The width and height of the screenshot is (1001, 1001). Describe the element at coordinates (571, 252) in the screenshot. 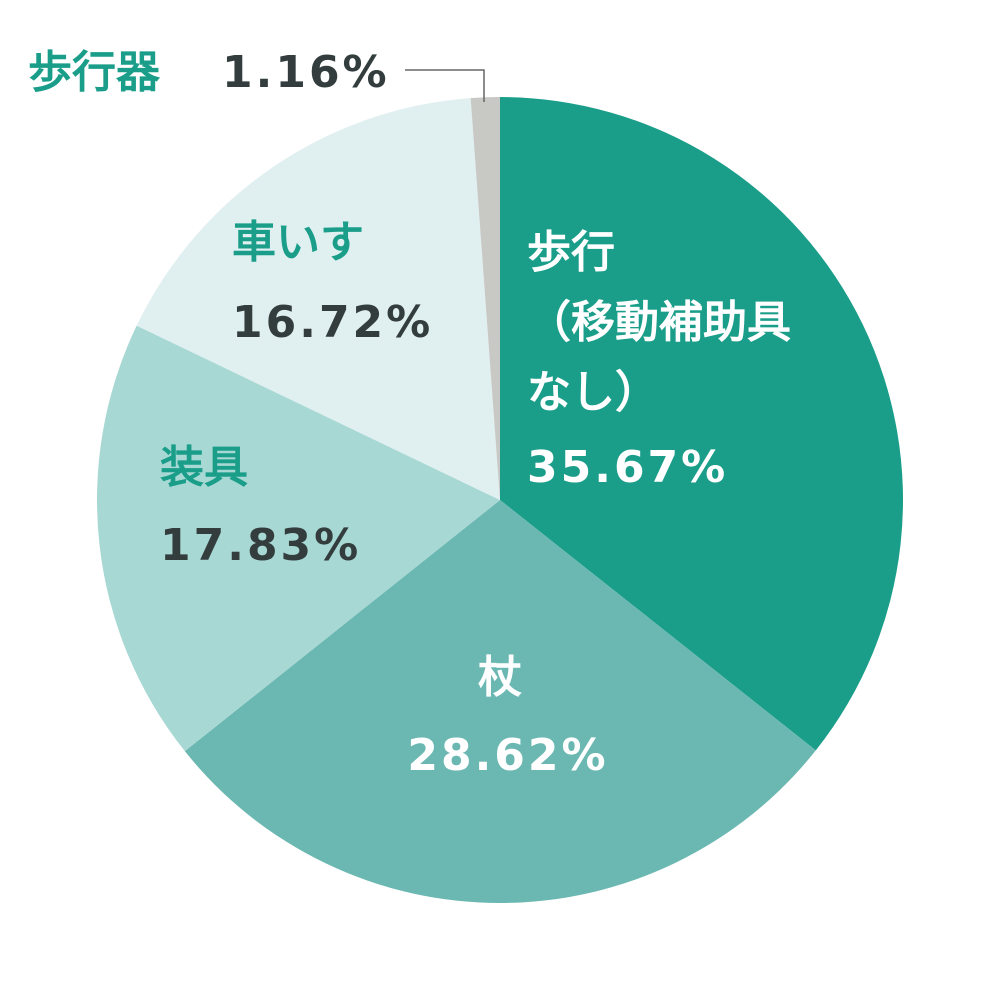

I see `category-label-line: 歩行` at that location.